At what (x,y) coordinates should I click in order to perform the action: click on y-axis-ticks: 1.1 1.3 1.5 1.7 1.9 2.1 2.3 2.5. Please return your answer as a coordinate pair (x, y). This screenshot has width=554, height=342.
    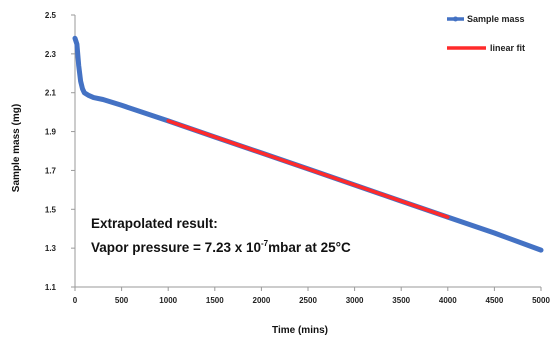
    Looking at the image, I should click on (60, 151).